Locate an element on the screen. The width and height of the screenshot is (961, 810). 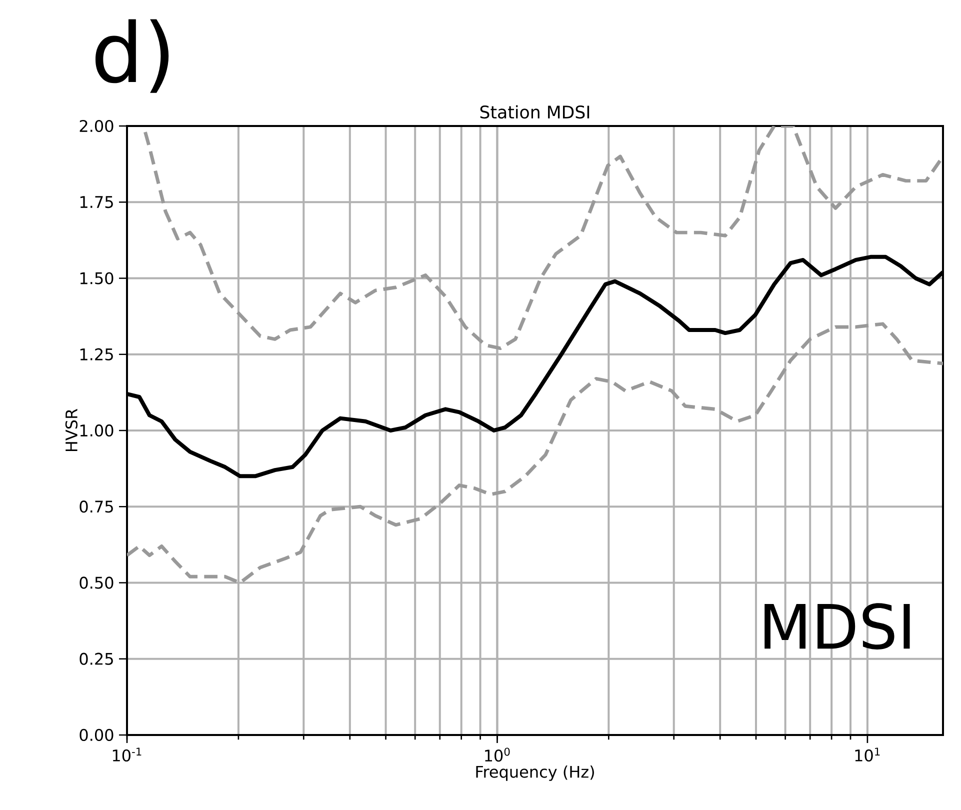
y-tick-label: 0.00 is located at coordinates (97, 735).